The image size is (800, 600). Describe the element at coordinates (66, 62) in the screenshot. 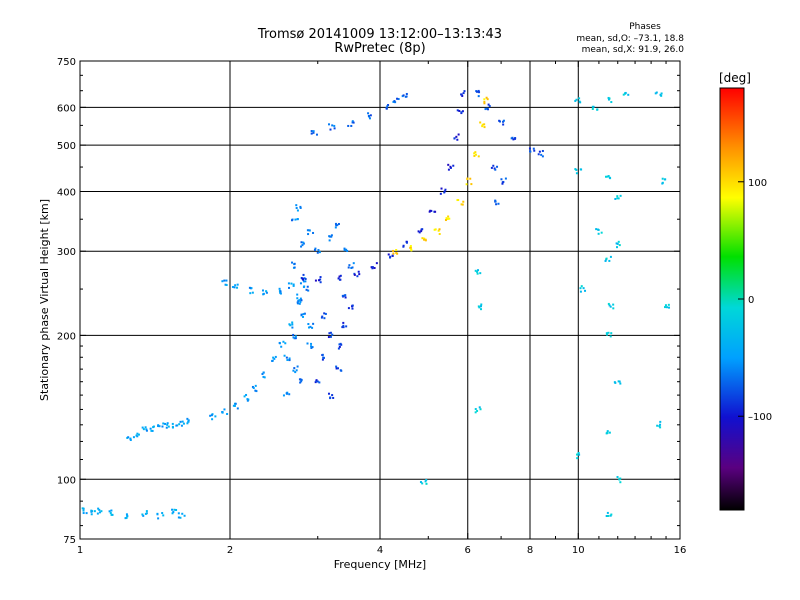

I see `y-tick-label: 750` at that location.